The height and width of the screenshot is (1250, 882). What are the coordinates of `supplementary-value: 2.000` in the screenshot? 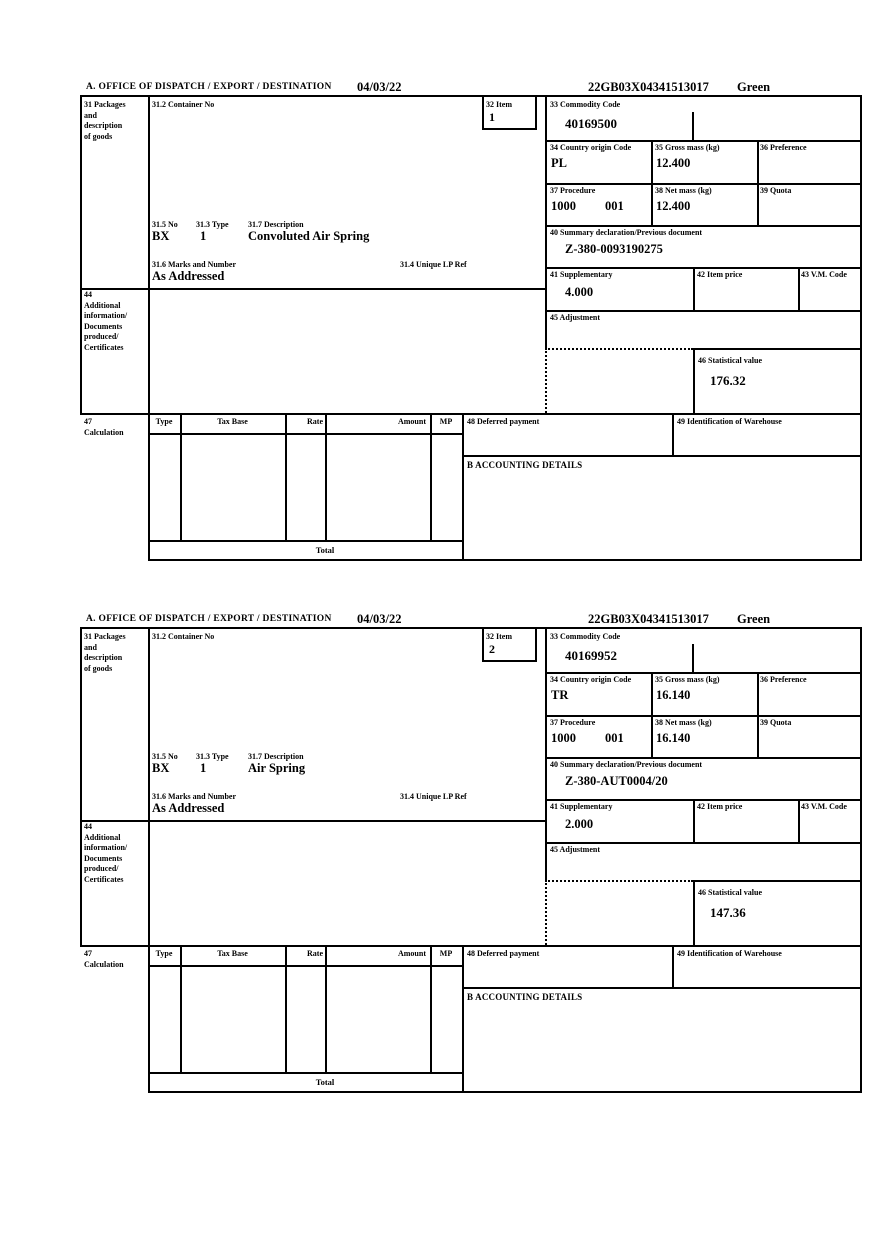 It's located at (579, 824).